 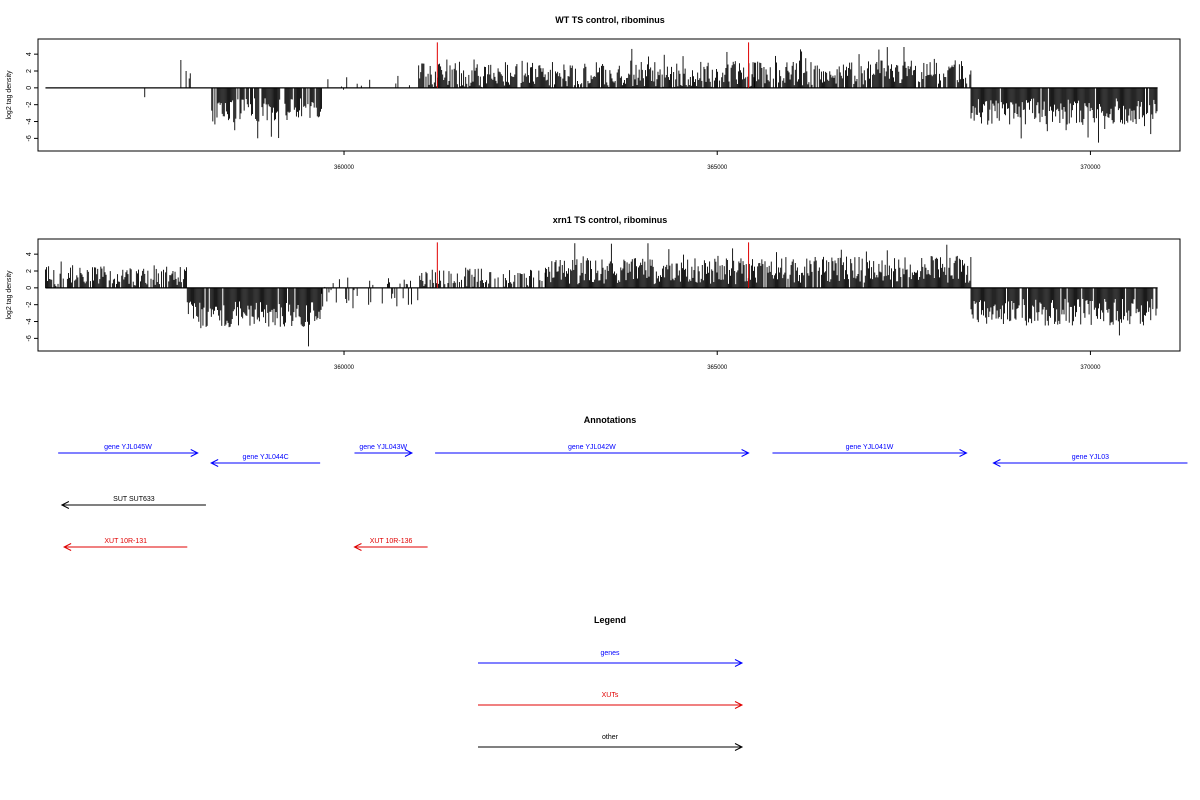 What do you see at coordinates (610, 420) in the screenshot?
I see `annotations-title: Annotations` at bounding box center [610, 420].